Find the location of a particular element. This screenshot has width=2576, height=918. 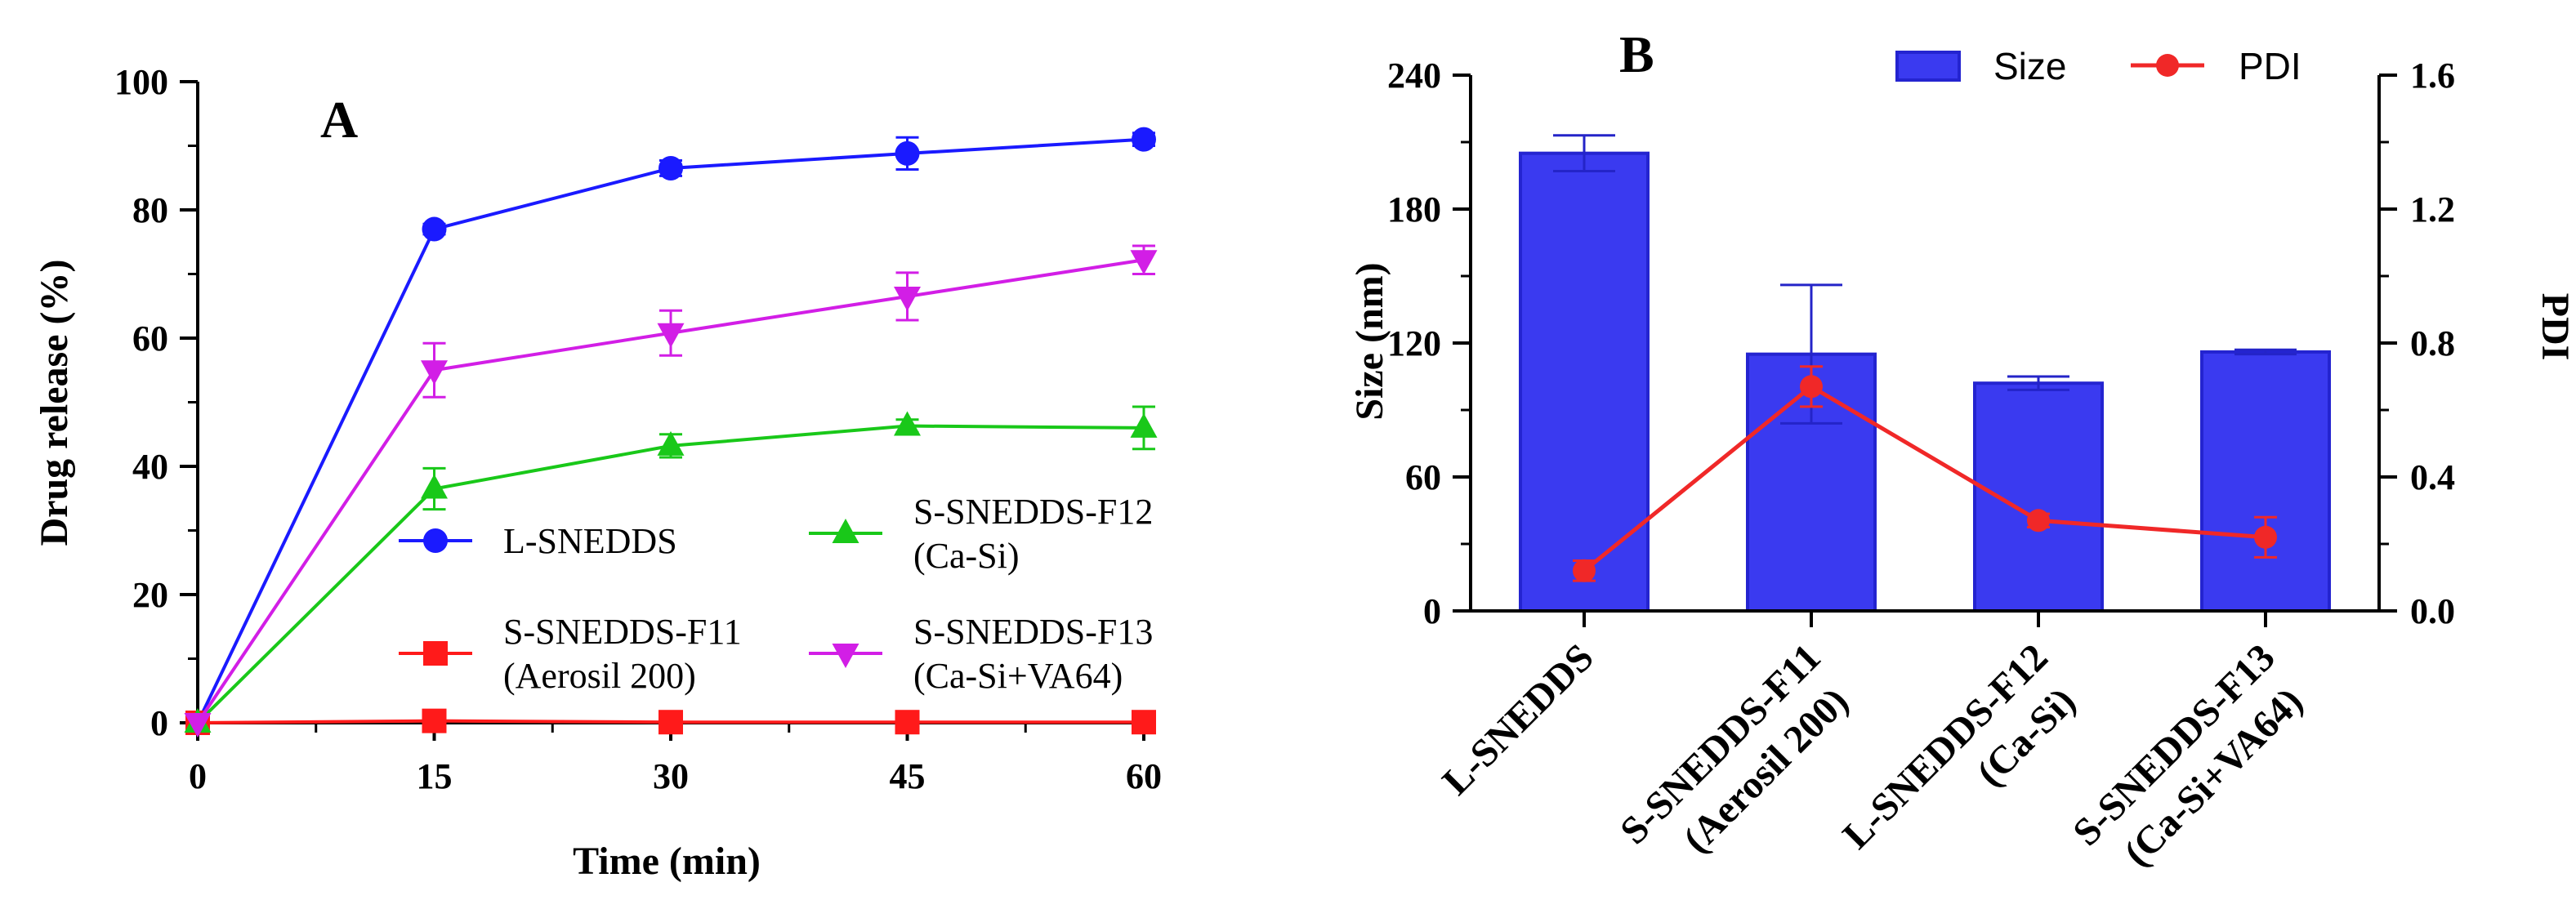

b-legend-size-label: Size is located at coordinates (2030, 66).